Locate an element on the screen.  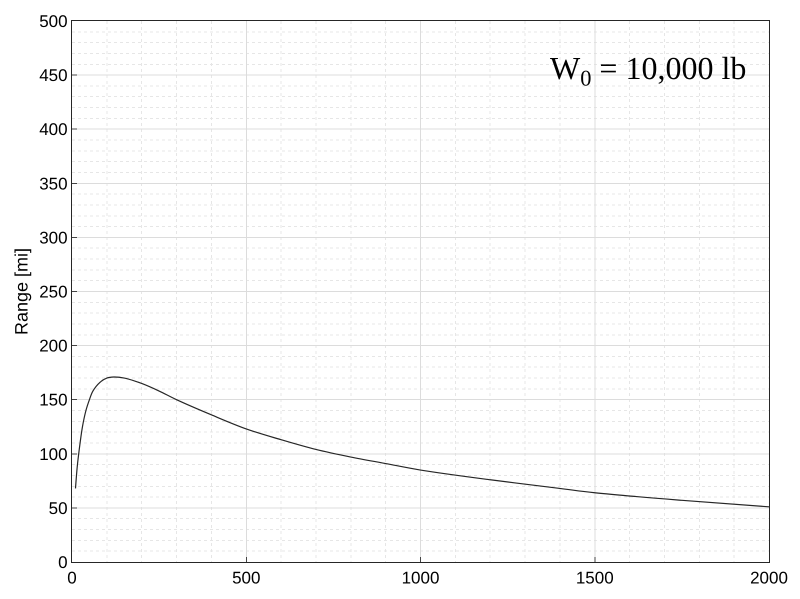
y-tick-label: 400 is located at coordinates (53, 130).